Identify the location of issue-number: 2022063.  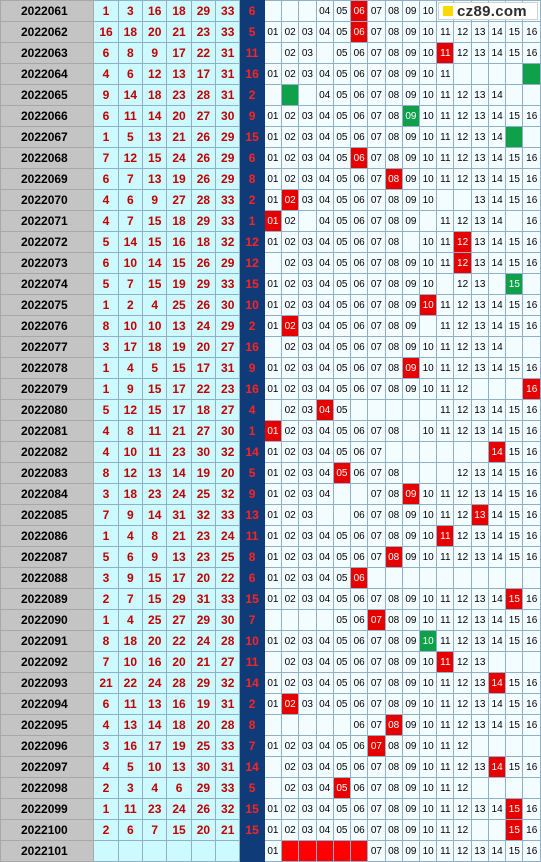
(47, 53).